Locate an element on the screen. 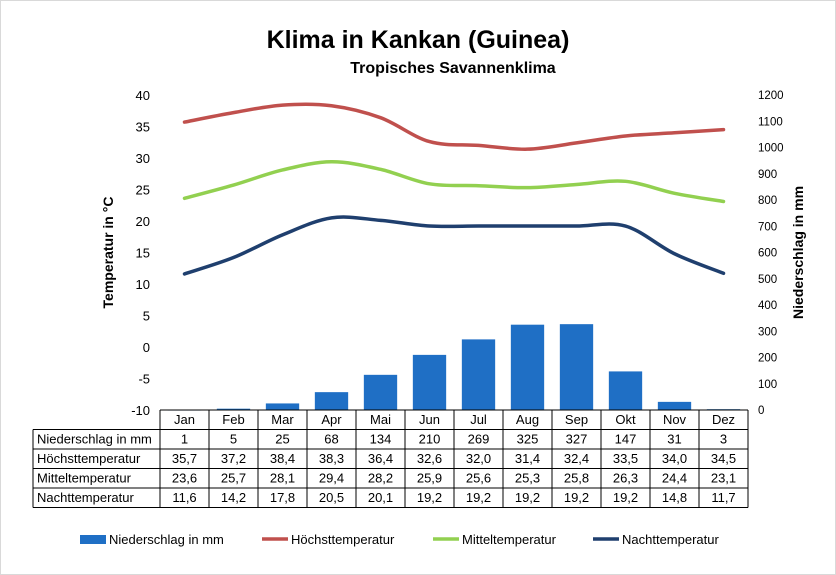 The height and width of the screenshot is (575, 836). table-cell: 11,7 is located at coordinates (723, 497).